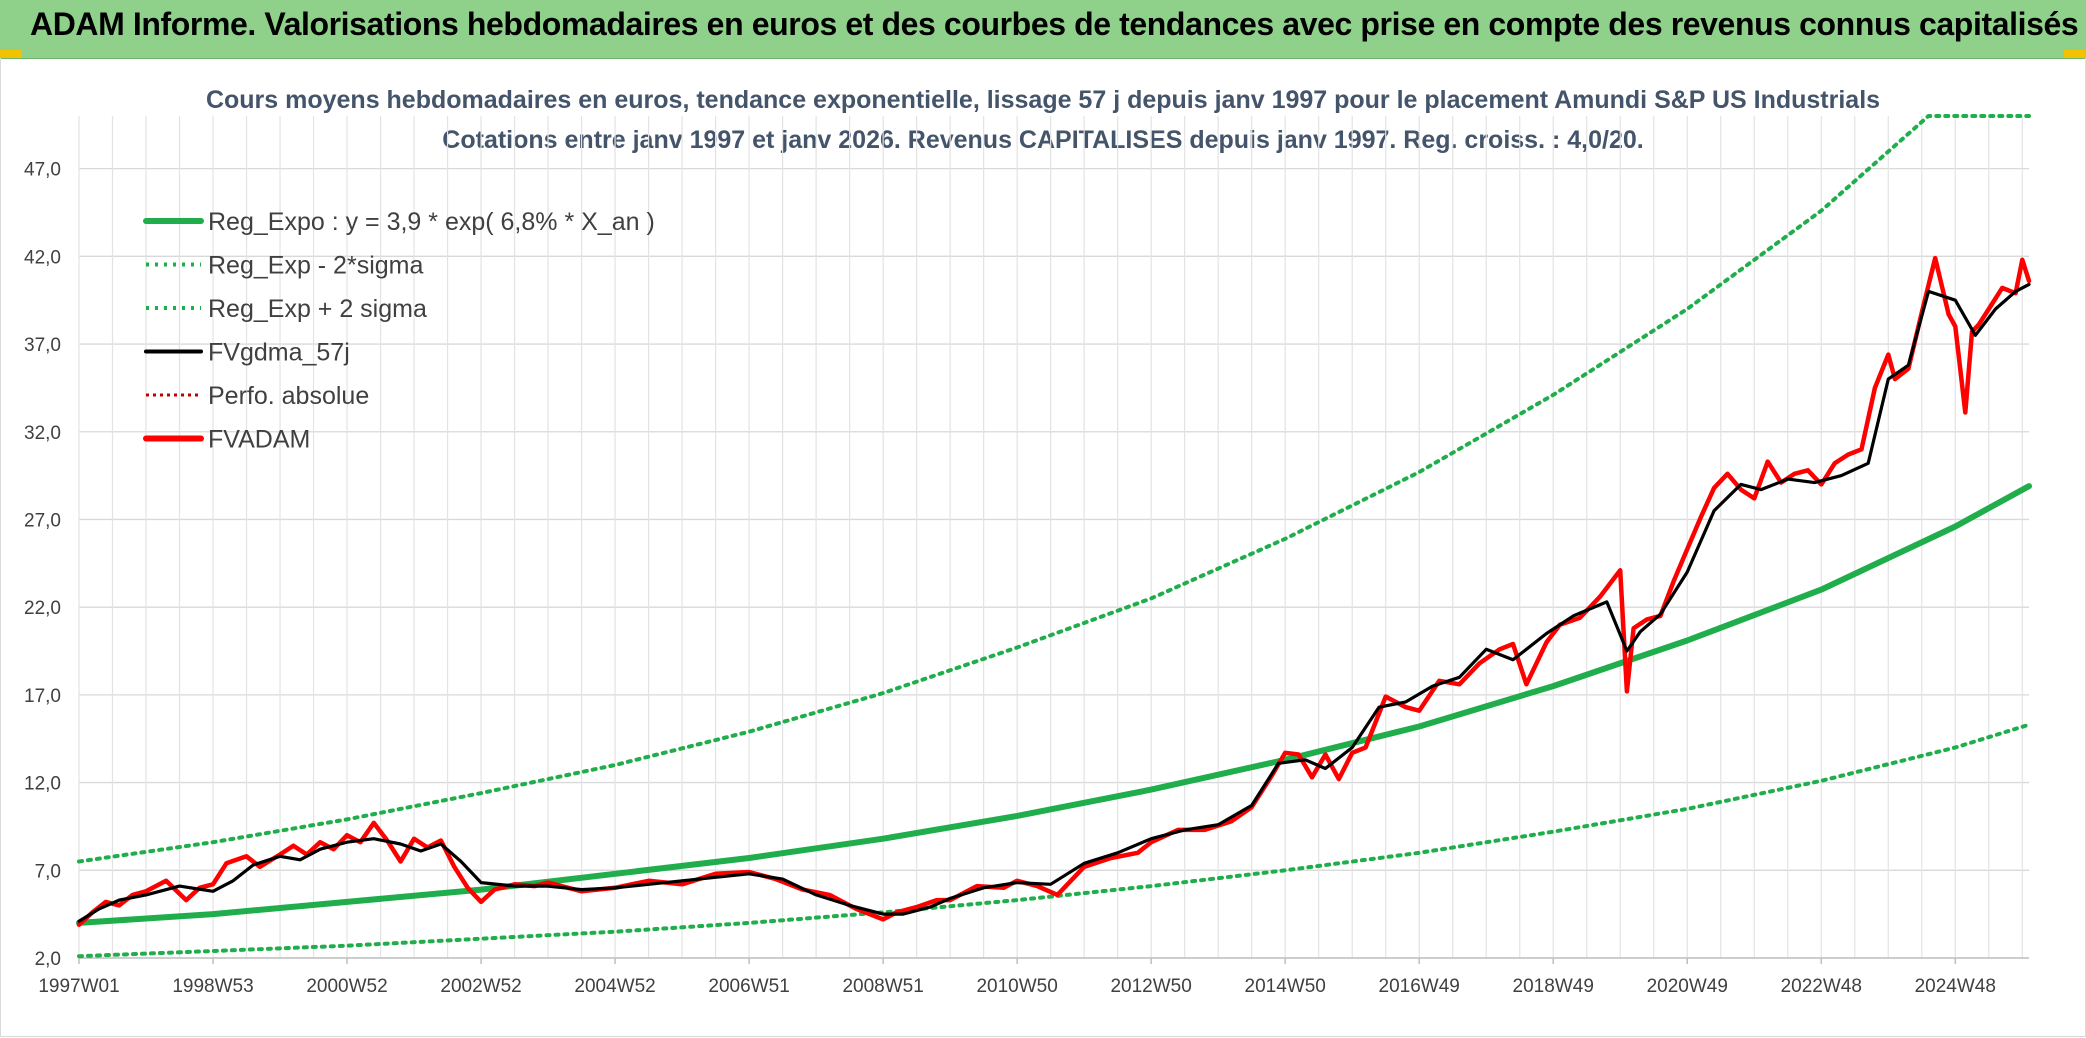 This screenshot has width=2086, height=1038. What do you see at coordinates (1016, 986) in the screenshot?
I see `x-tick-label: 2010W50` at bounding box center [1016, 986].